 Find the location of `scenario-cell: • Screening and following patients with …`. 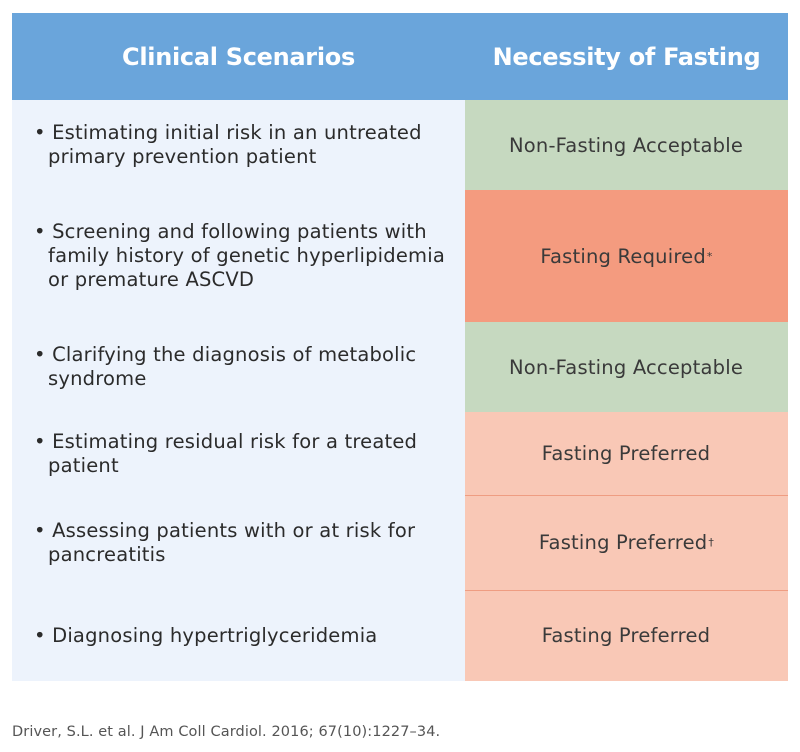

scenario-cell: • Screening and following patients with … is located at coordinates (244, 256).